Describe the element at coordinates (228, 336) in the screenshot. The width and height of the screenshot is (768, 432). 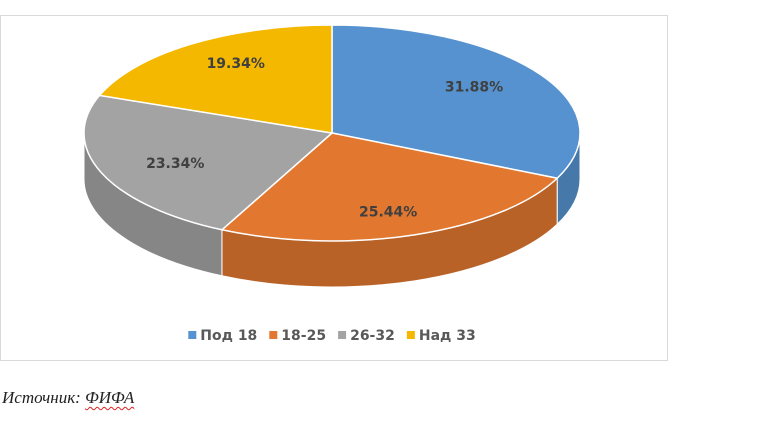
I see `legend-label: Под 18` at that location.